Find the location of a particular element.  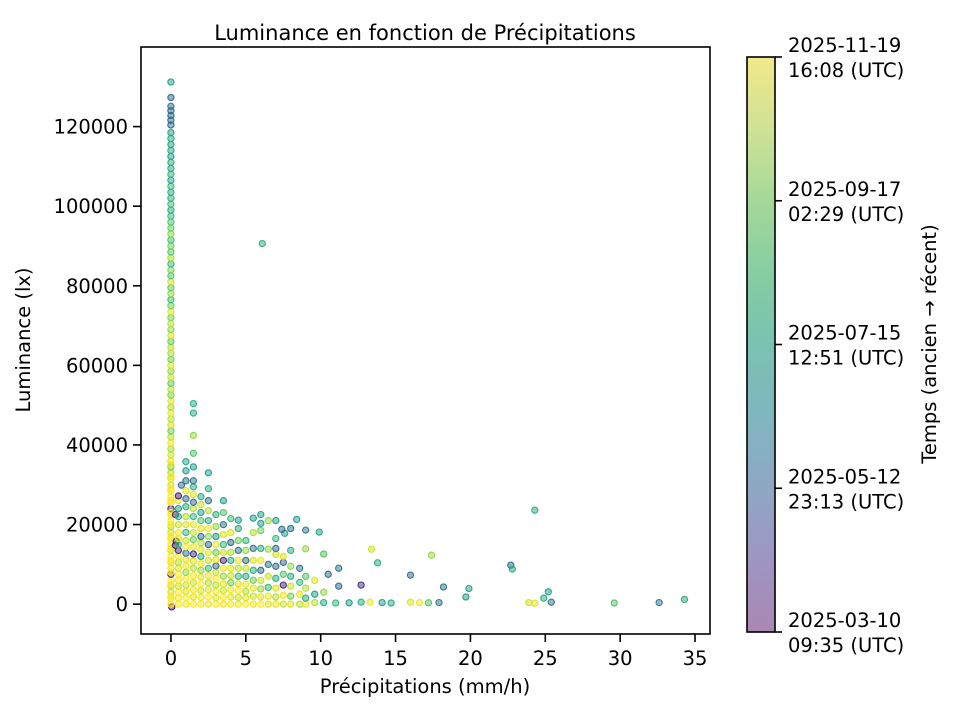

colorbar-tick-label: 2025-05-12 is located at coordinates (844, 476).